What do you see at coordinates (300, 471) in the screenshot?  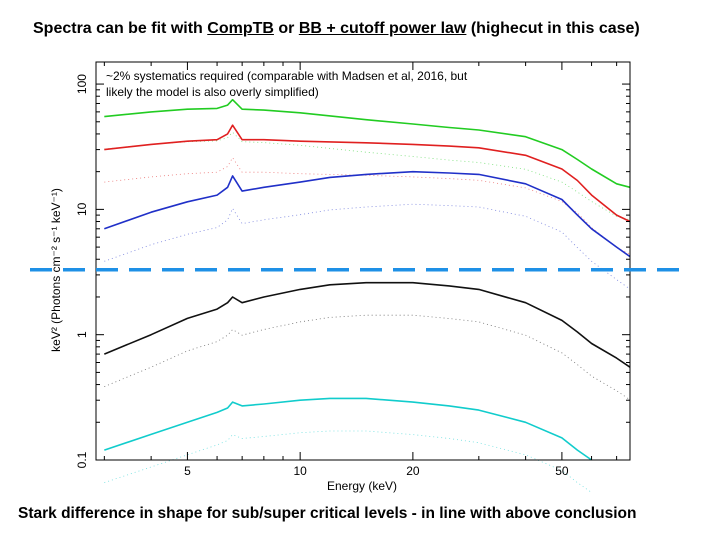 I see `x-tick-label-1: 10` at bounding box center [300, 471].